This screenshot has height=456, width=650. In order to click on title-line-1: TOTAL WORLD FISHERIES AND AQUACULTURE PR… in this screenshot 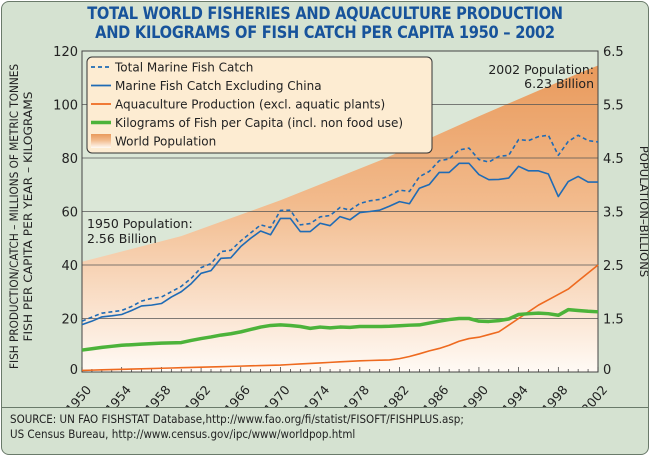, I will do `click(325, 14)`.